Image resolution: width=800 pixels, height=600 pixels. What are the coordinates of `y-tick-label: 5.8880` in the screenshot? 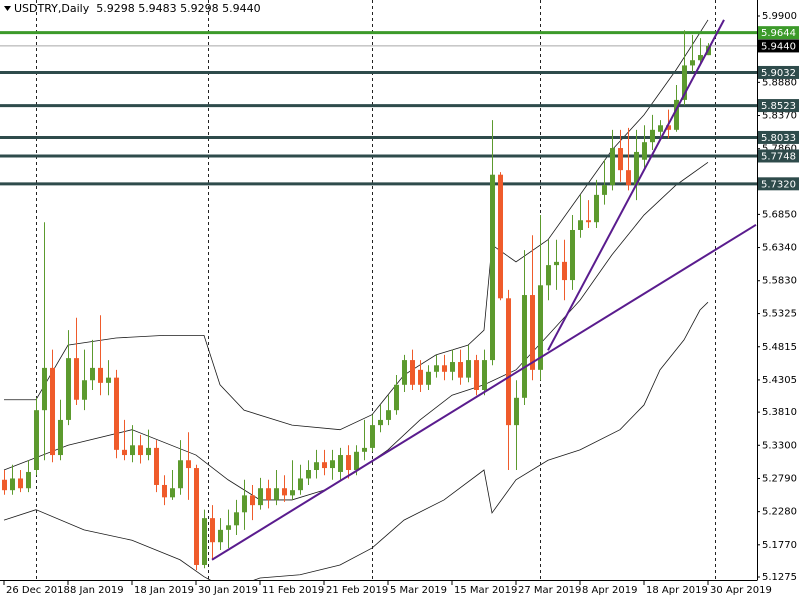 It's located at (779, 82).